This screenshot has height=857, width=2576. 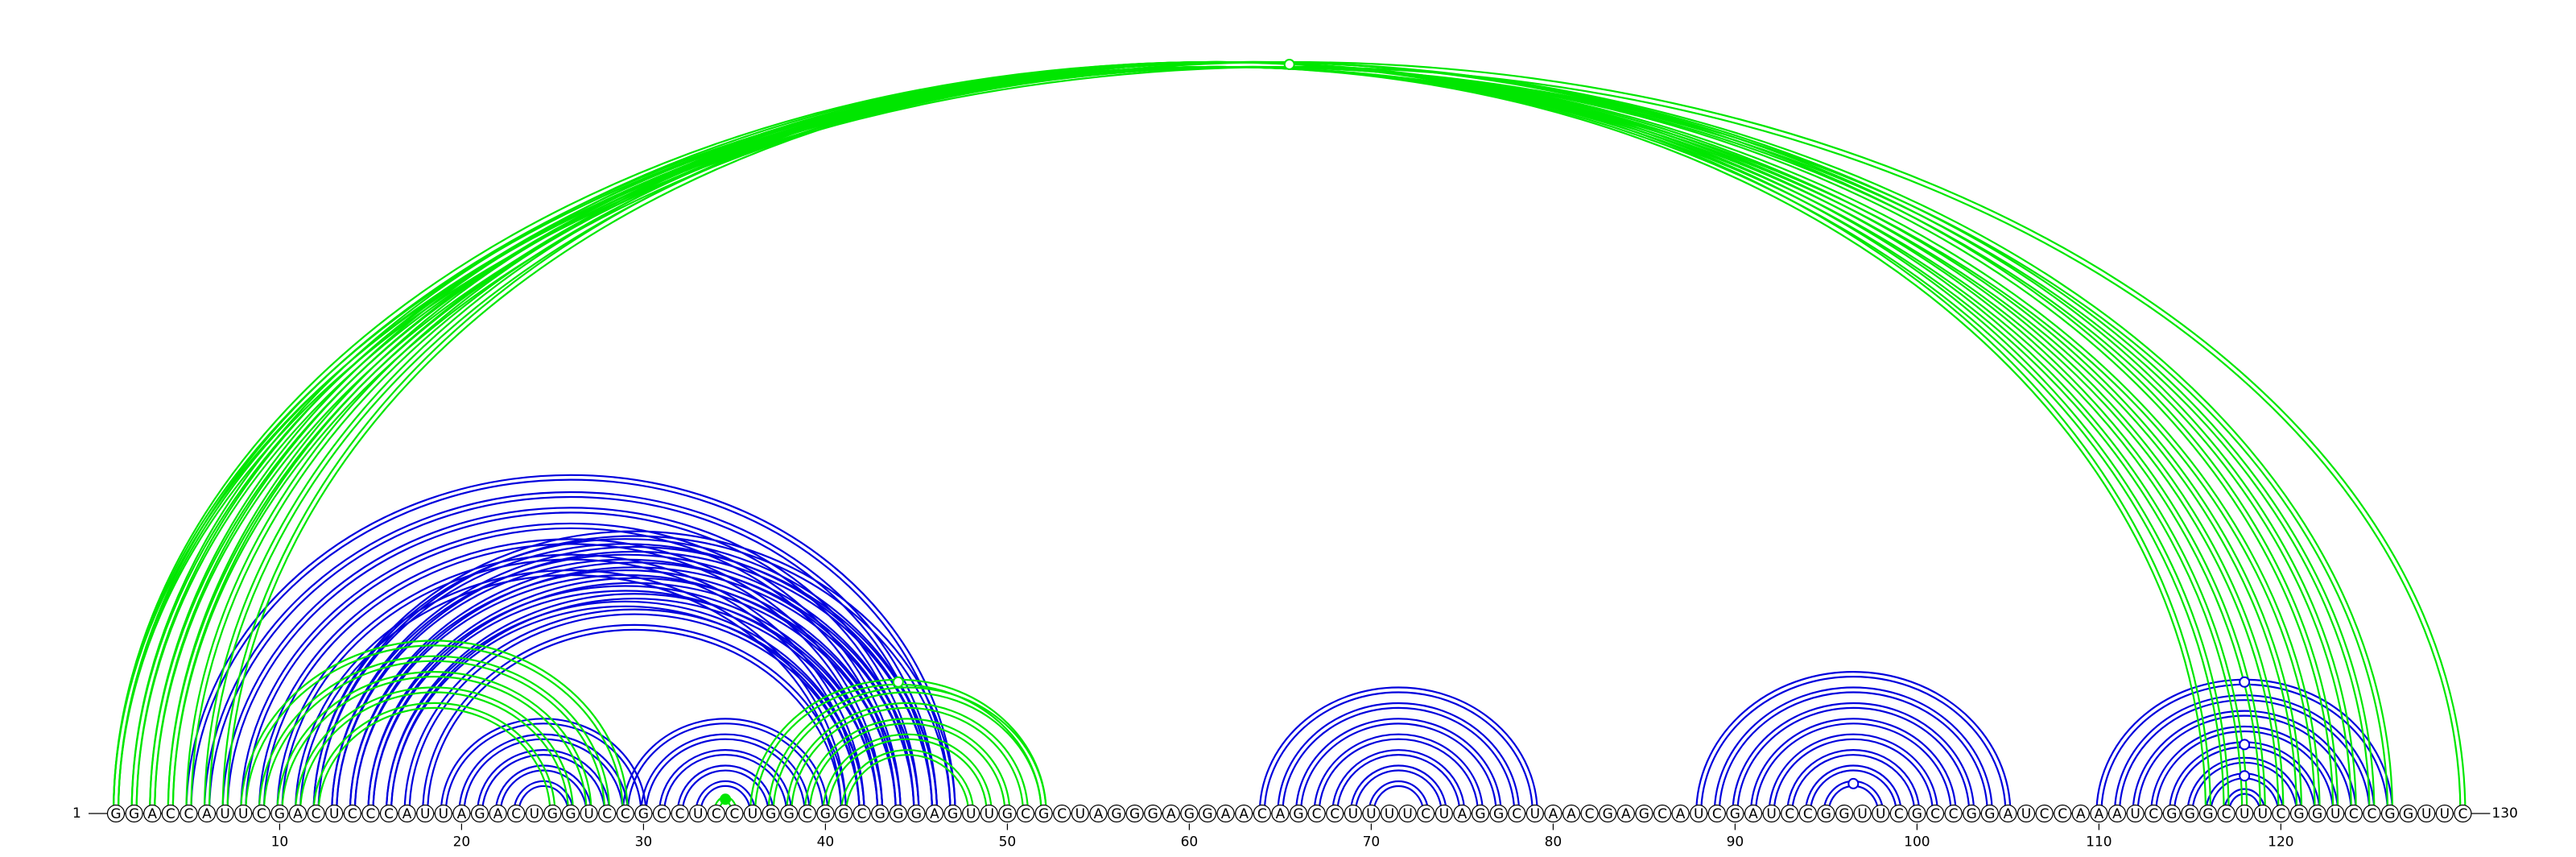 I want to click on blue-arc-29-40-inner, so click(x=725, y=768).